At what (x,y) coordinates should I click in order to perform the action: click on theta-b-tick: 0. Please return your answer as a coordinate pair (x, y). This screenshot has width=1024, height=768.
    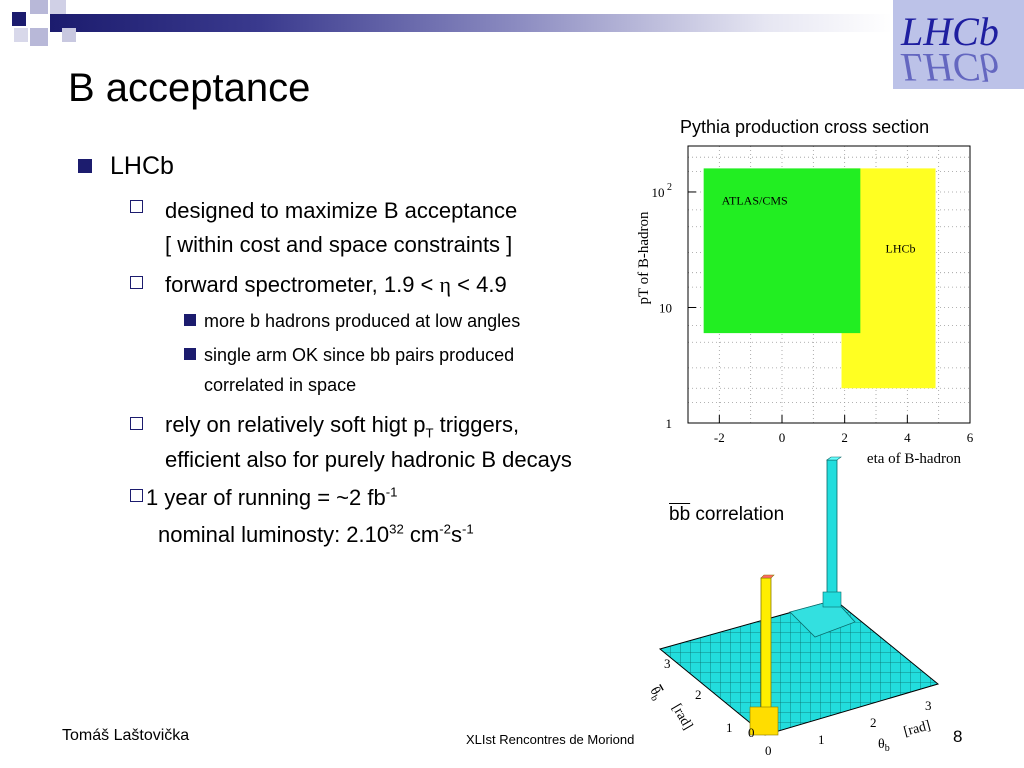
    Looking at the image, I should click on (768, 750).